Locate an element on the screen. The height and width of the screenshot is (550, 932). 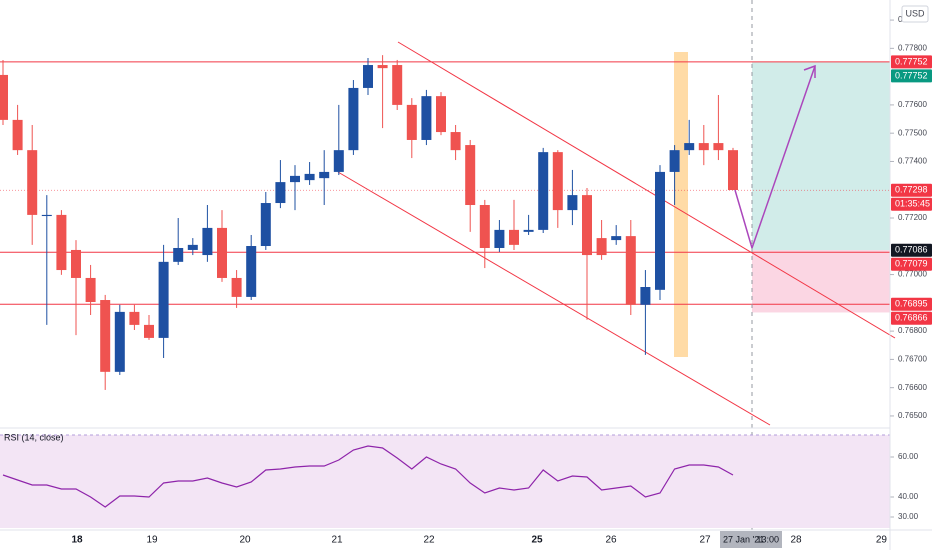
x-tick-label: 22 is located at coordinates (429, 540).